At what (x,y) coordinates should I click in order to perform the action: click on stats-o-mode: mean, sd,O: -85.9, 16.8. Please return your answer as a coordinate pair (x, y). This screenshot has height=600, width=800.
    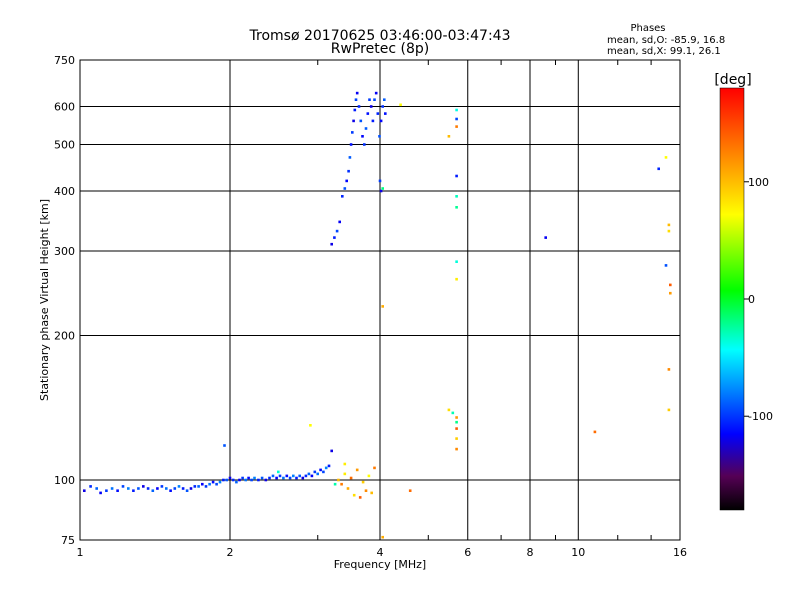
    Looking at the image, I should click on (666, 40).